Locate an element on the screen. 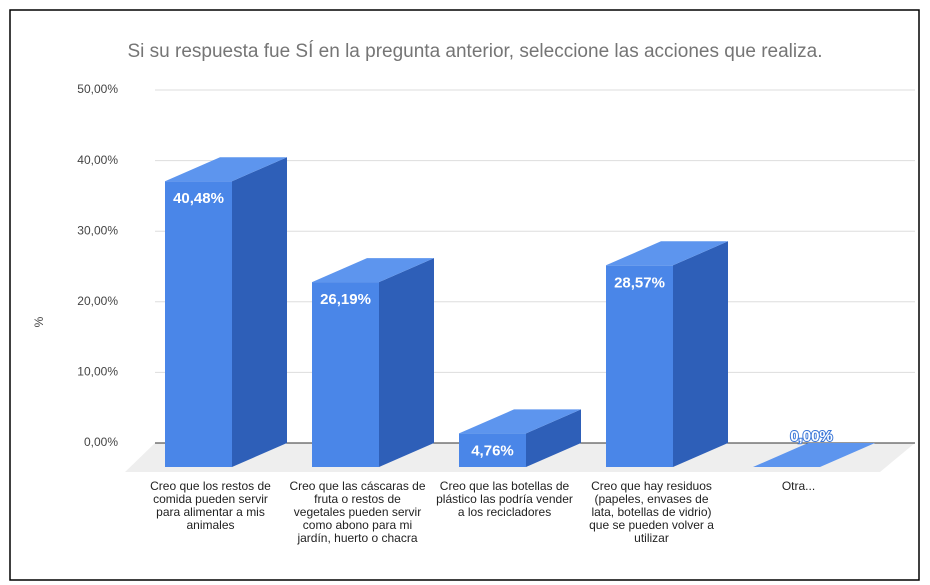 This screenshot has height=585, width=930. y-tick-label: 10,00% is located at coordinates (97, 372).